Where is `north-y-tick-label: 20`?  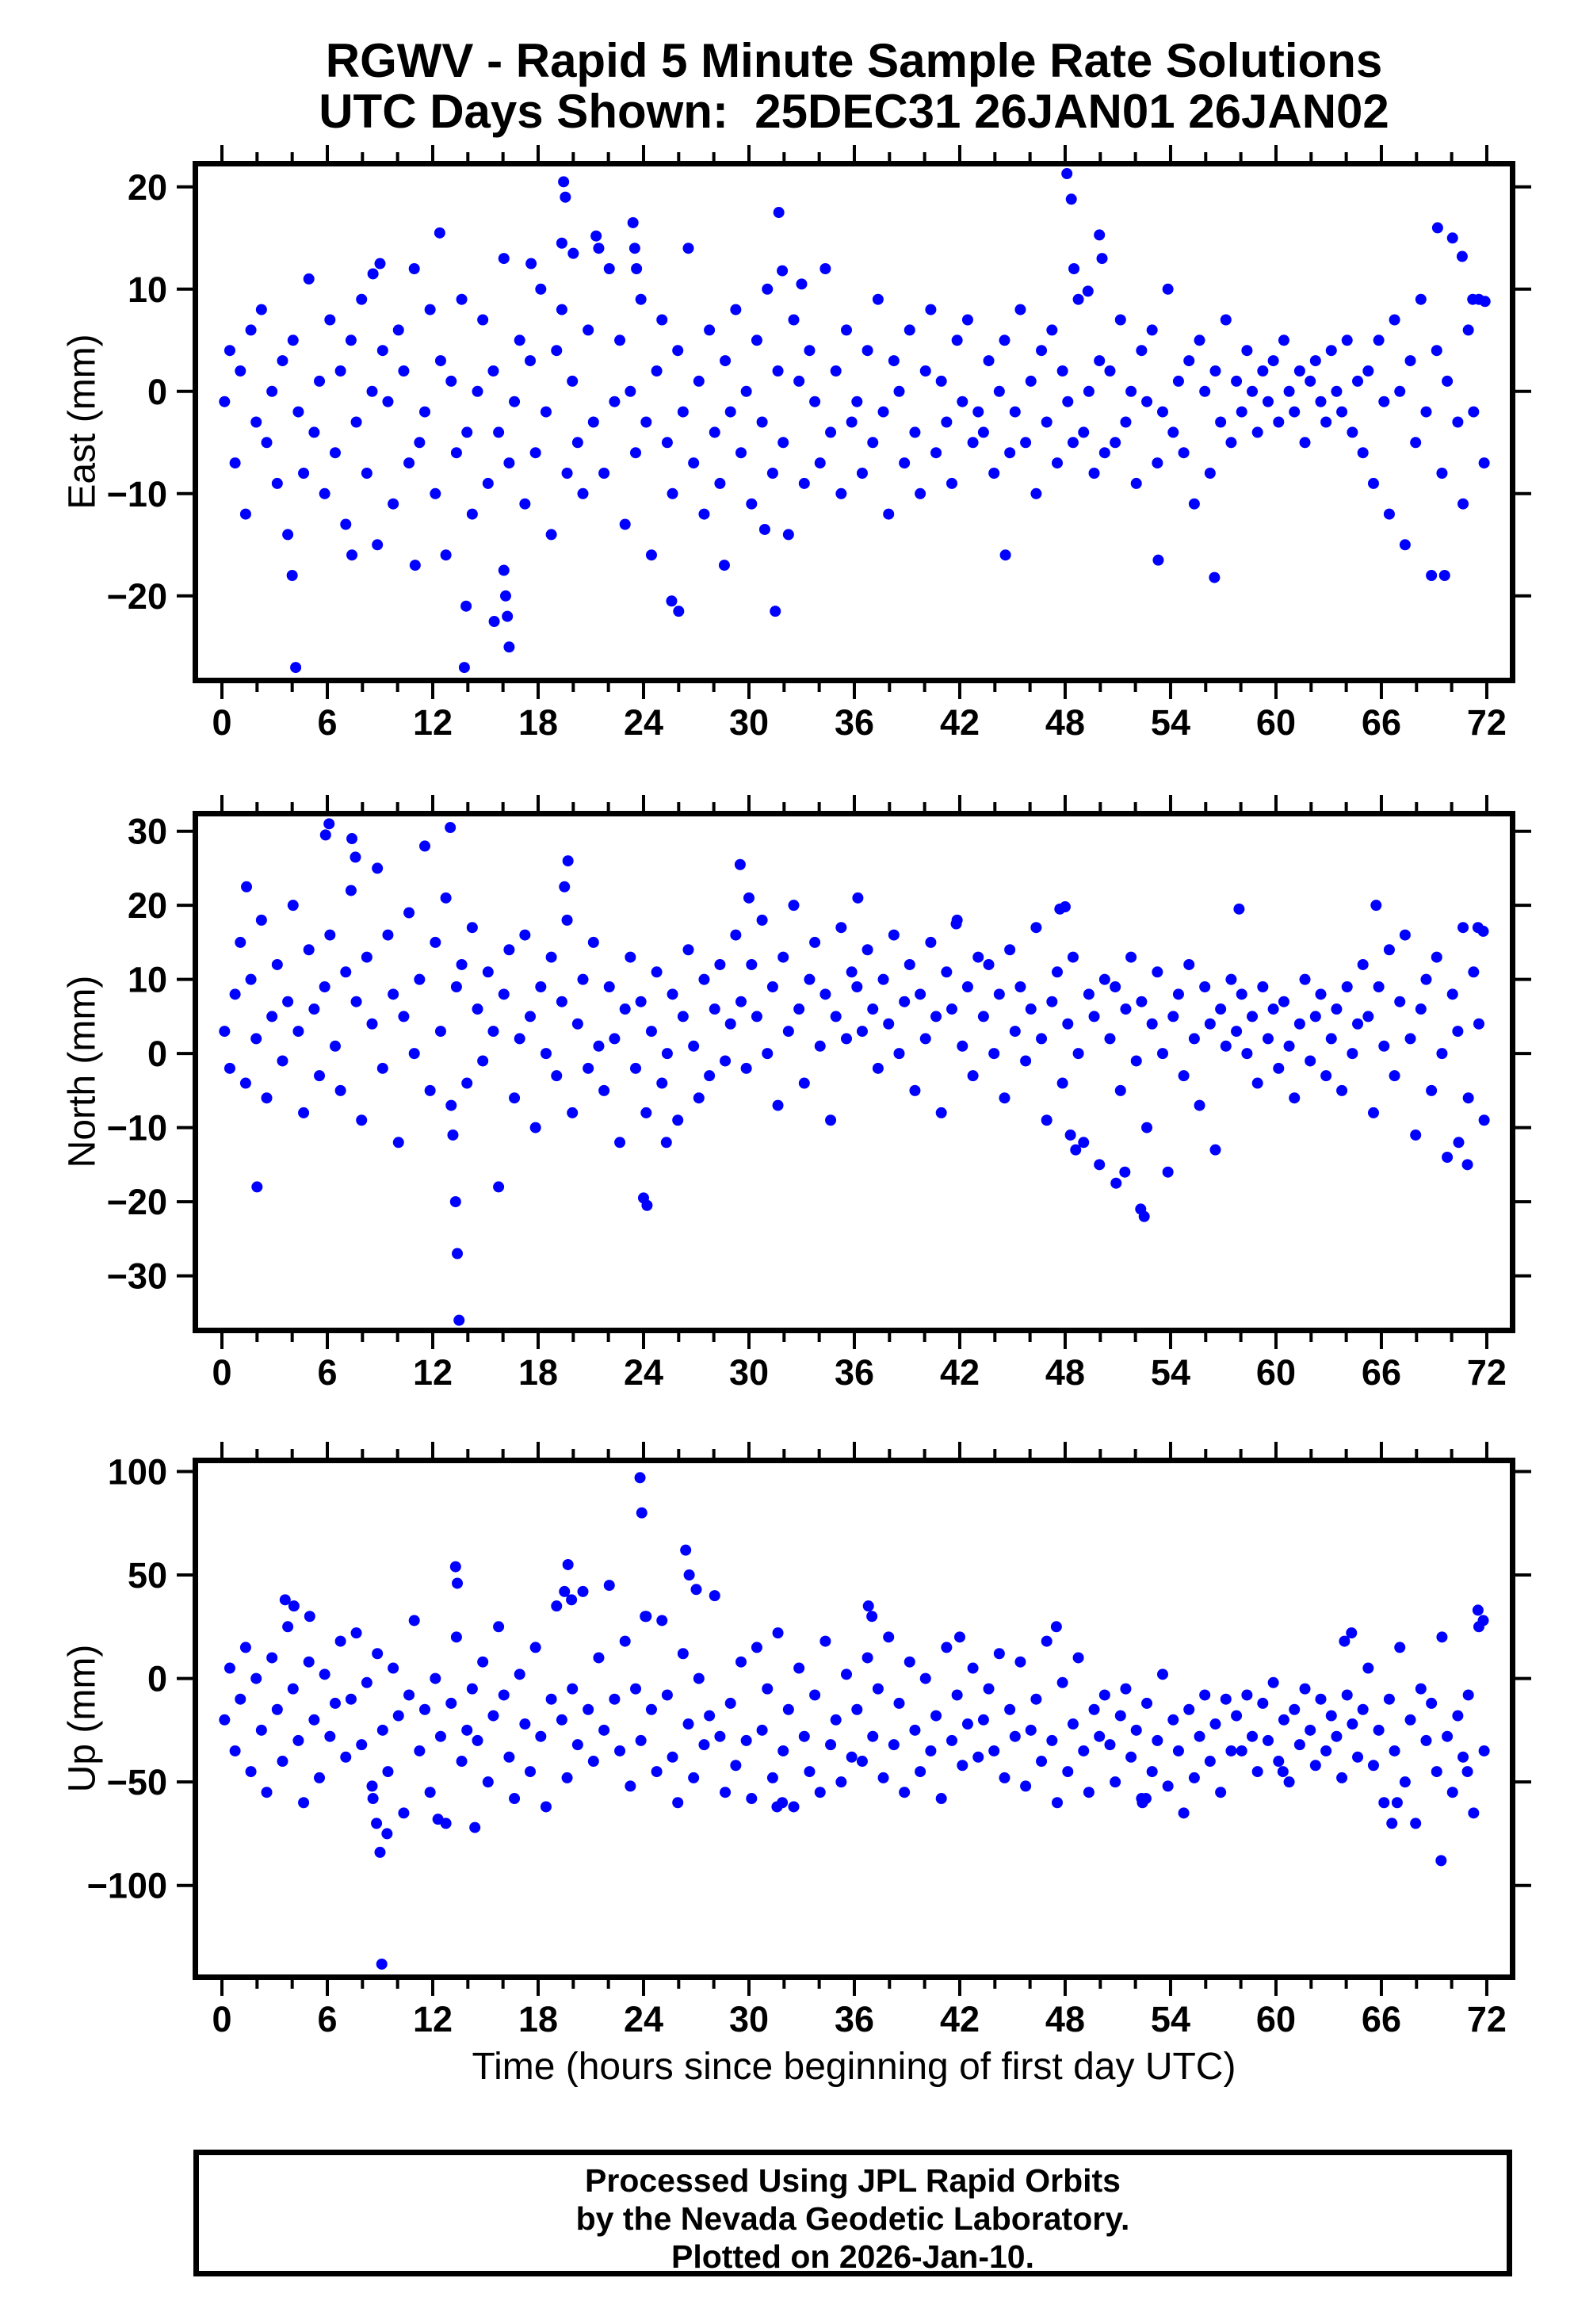
north-y-tick-label: 20 is located at coordinates (147, 905).